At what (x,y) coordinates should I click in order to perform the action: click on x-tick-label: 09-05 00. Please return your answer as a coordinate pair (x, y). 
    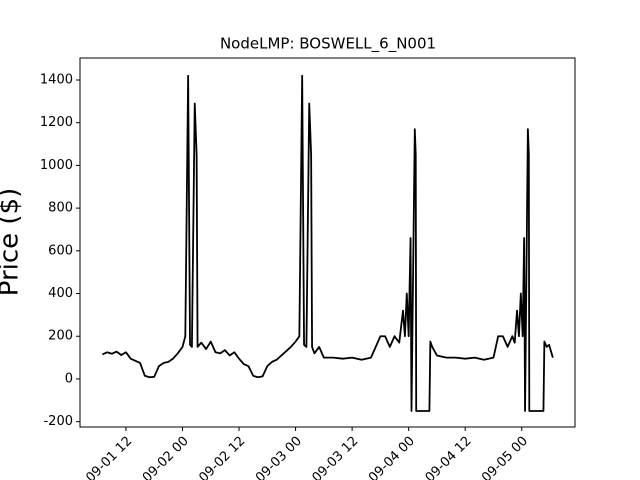
    Looking at the image, I should click on (505, 457).